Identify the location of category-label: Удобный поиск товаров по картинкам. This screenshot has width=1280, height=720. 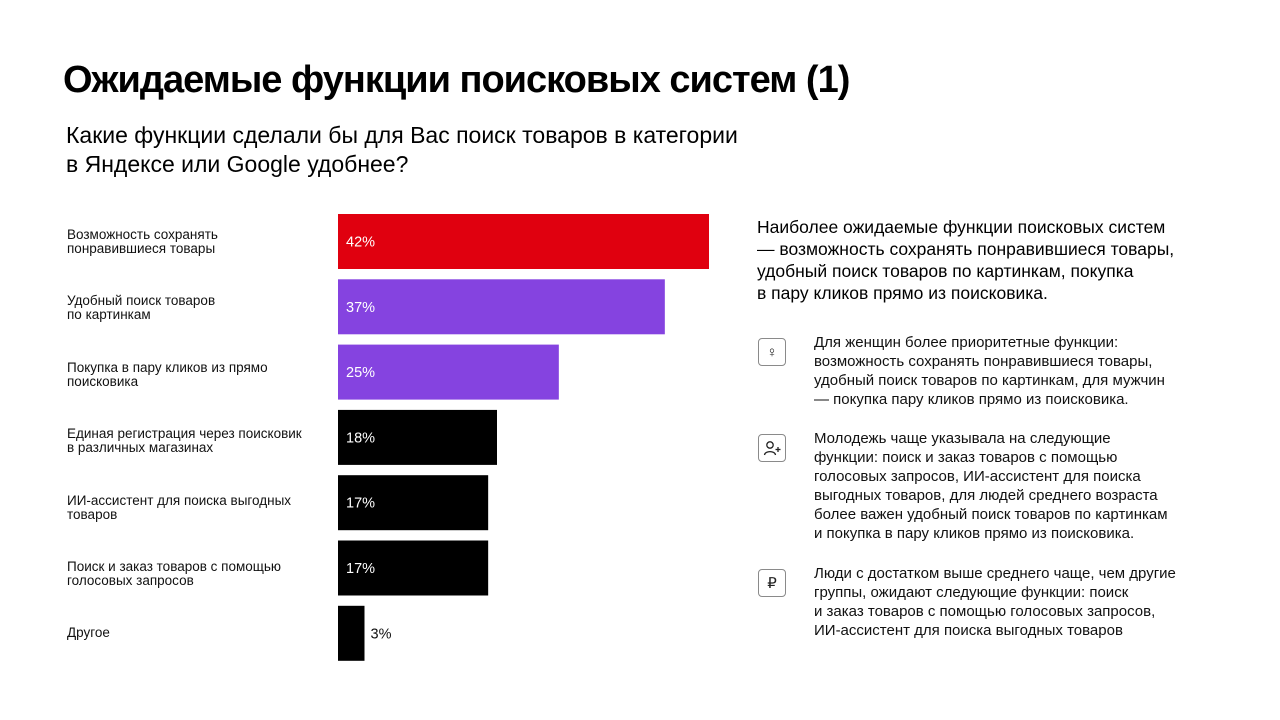
(141, 307).